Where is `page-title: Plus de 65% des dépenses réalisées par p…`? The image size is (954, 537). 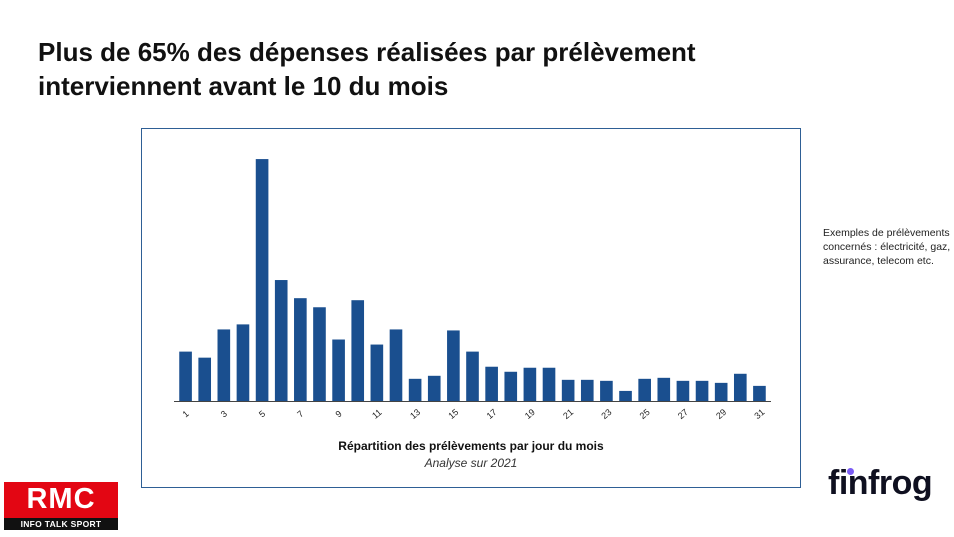
page-title: Plus de 65% des dépenses réalisées par p… is located at coordinates (367, 69).